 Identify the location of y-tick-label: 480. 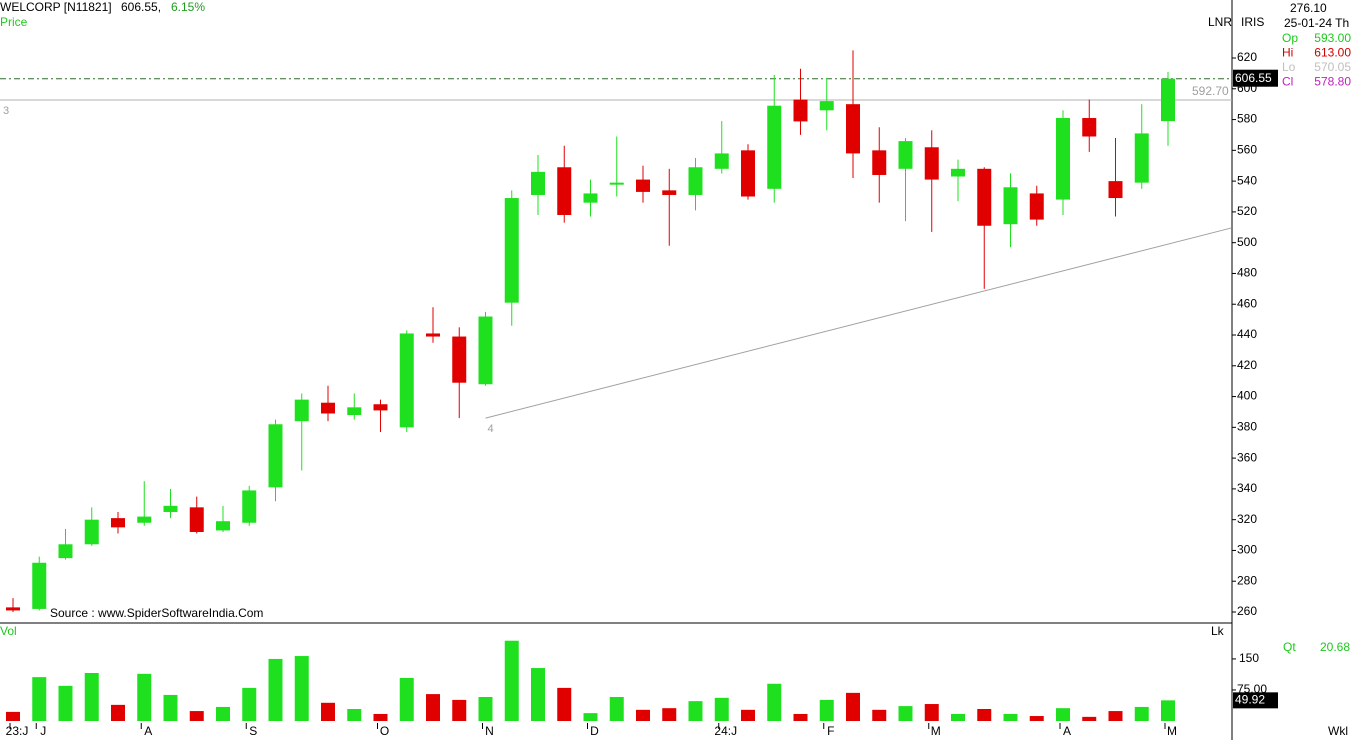
(1247, 273).